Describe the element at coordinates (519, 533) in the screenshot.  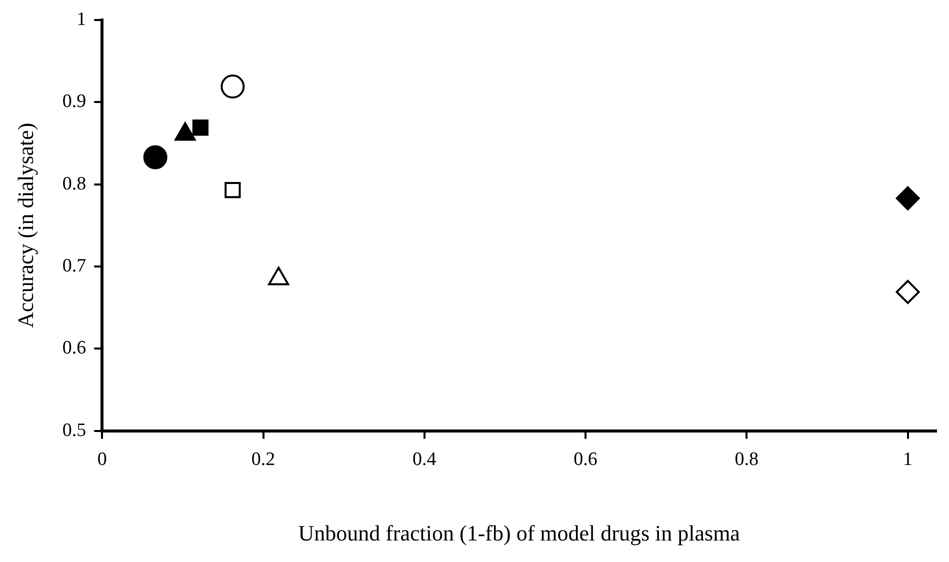
I see `x-axis-title: Unbound fraction (1-fb) of model drugs in plasma` at that location.